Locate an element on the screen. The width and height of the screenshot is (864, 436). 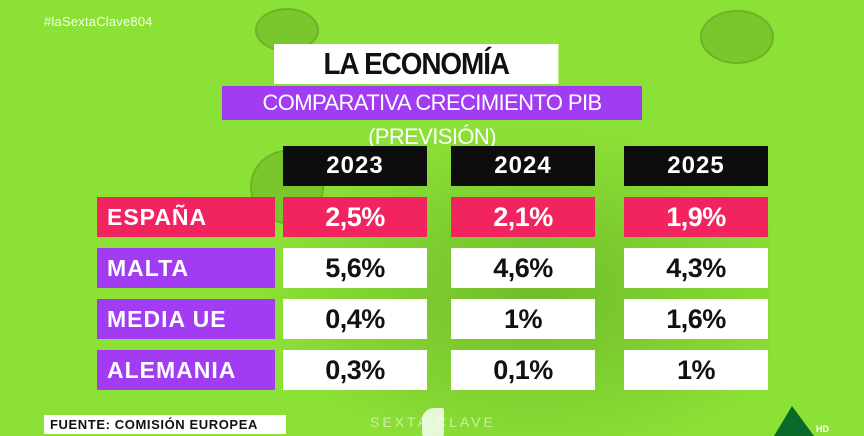
channel-logo is located at coordinates (794, 421).